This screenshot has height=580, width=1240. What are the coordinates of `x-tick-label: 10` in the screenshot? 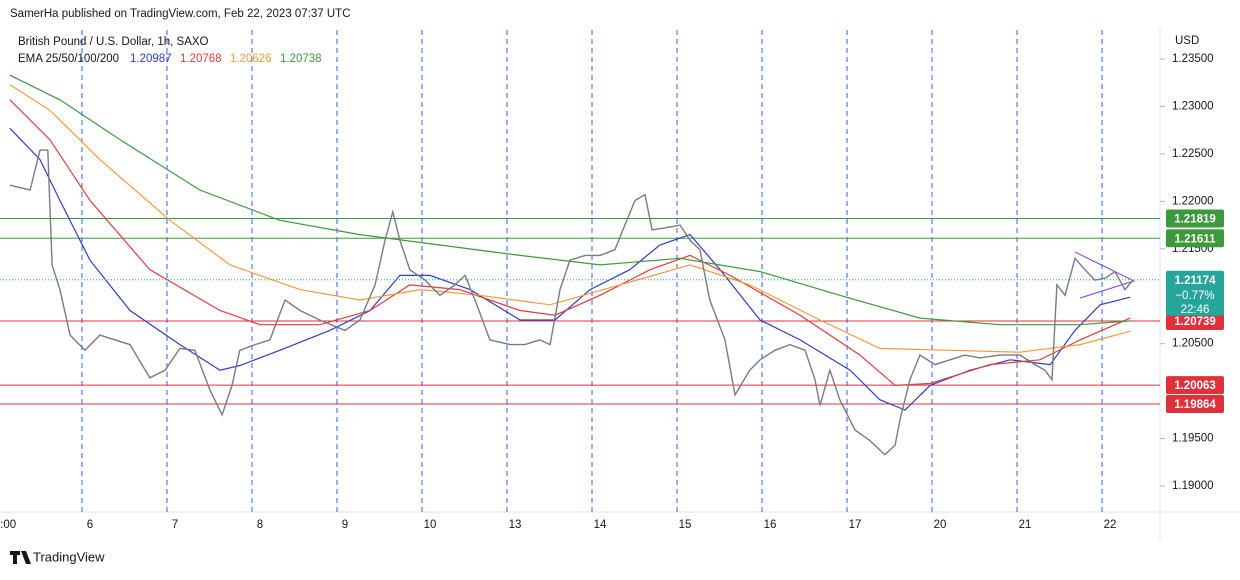 It's located at (430, 525).